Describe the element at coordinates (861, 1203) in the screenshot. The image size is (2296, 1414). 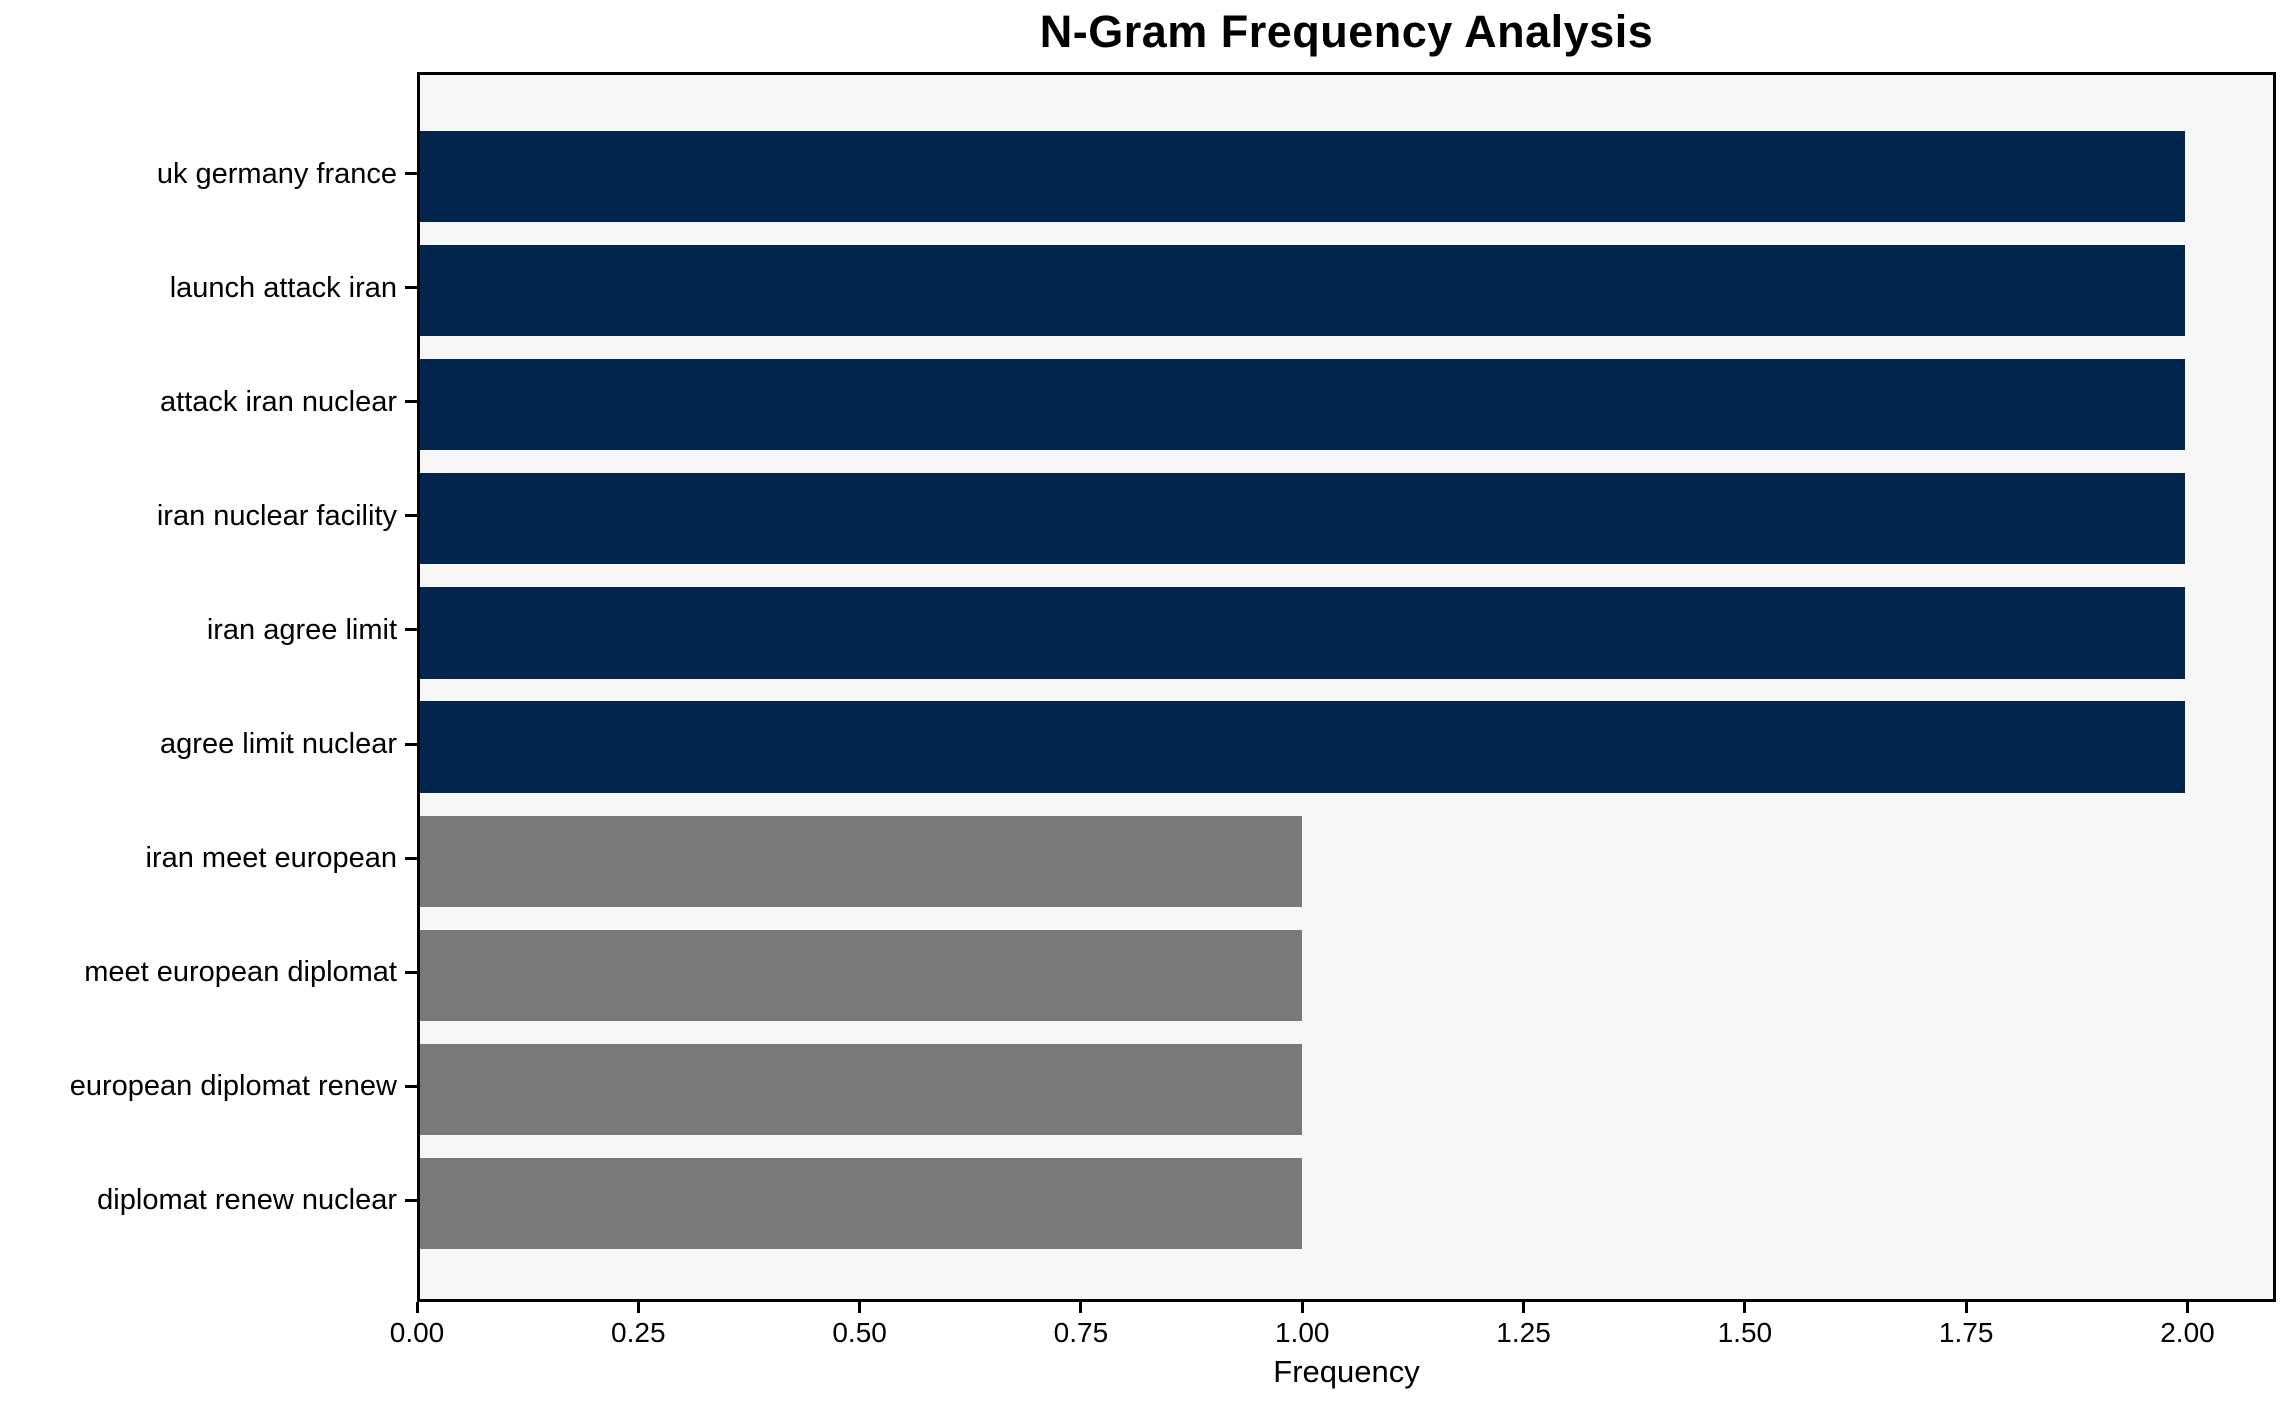
I see `bar-diplomat-renew-nuclear` at that location.